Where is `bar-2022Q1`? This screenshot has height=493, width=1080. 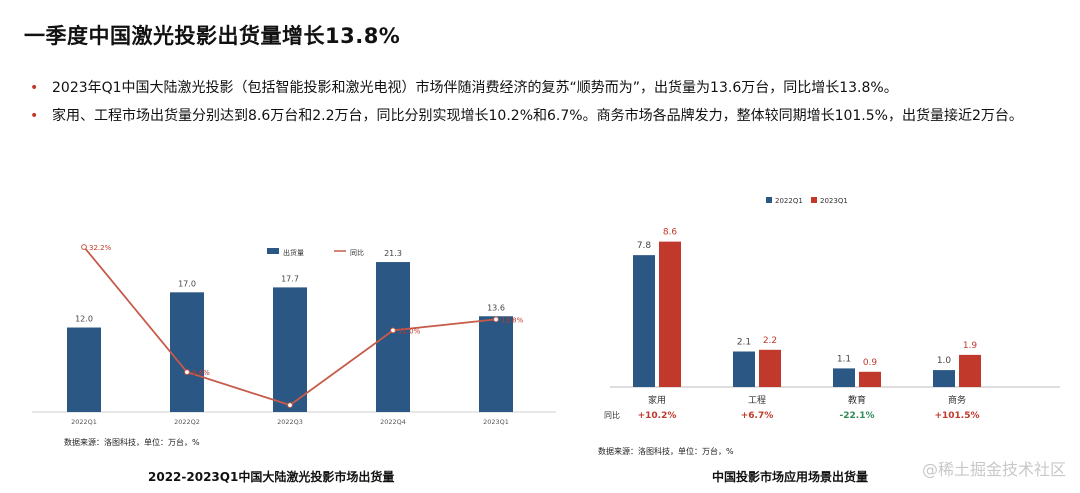 bar-2022Q1 is located at coordinates (84, 369).